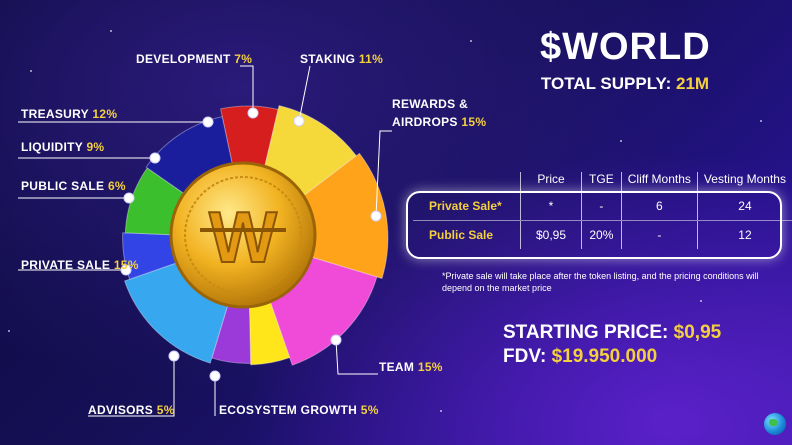 This screenshot has width=792, height=445. What do you see at coordinates (606, 83) in the screenshot?
I see `supply-label: TOTAL SUPPLY:` at bounding box center [606, 83].